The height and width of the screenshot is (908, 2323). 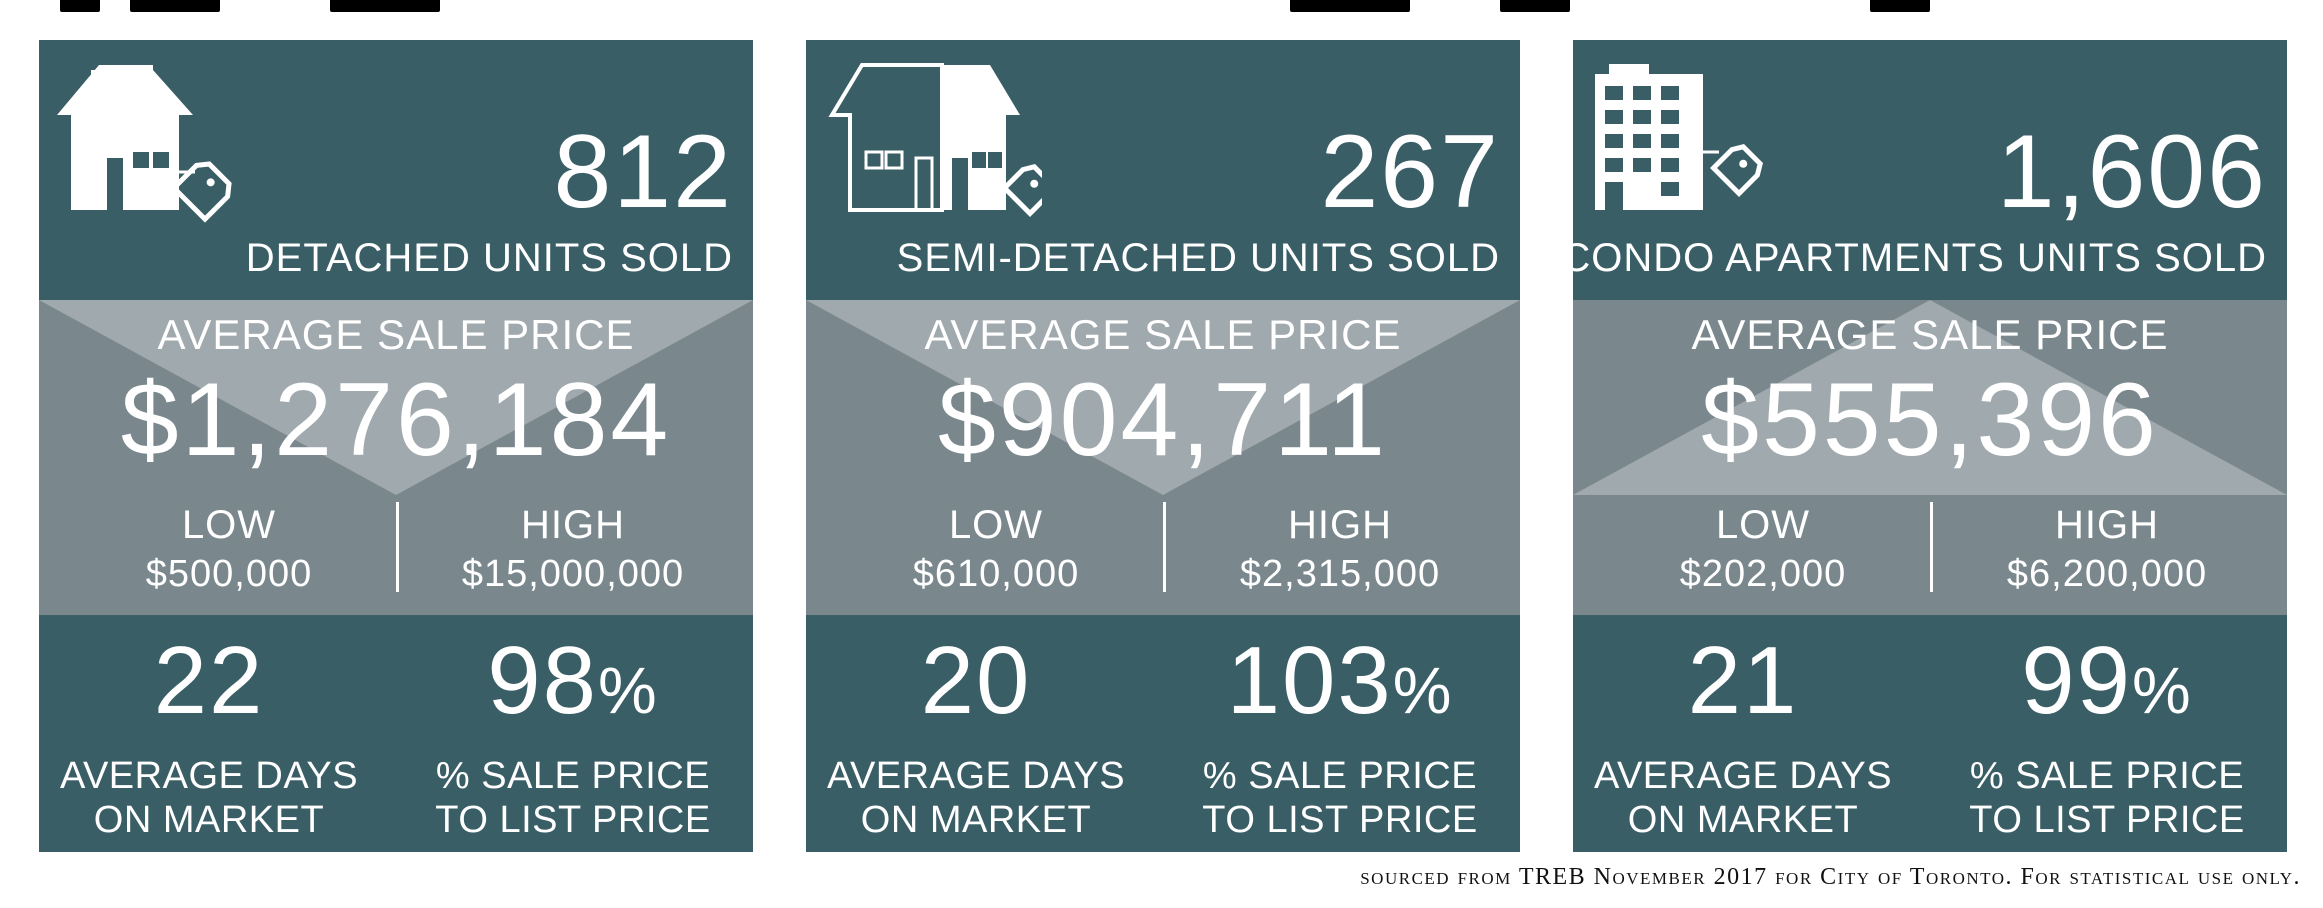 I want to click on sale-to-list: 98% % SALE PRICE TO LIST PRICE, so click(x=573, y=737).